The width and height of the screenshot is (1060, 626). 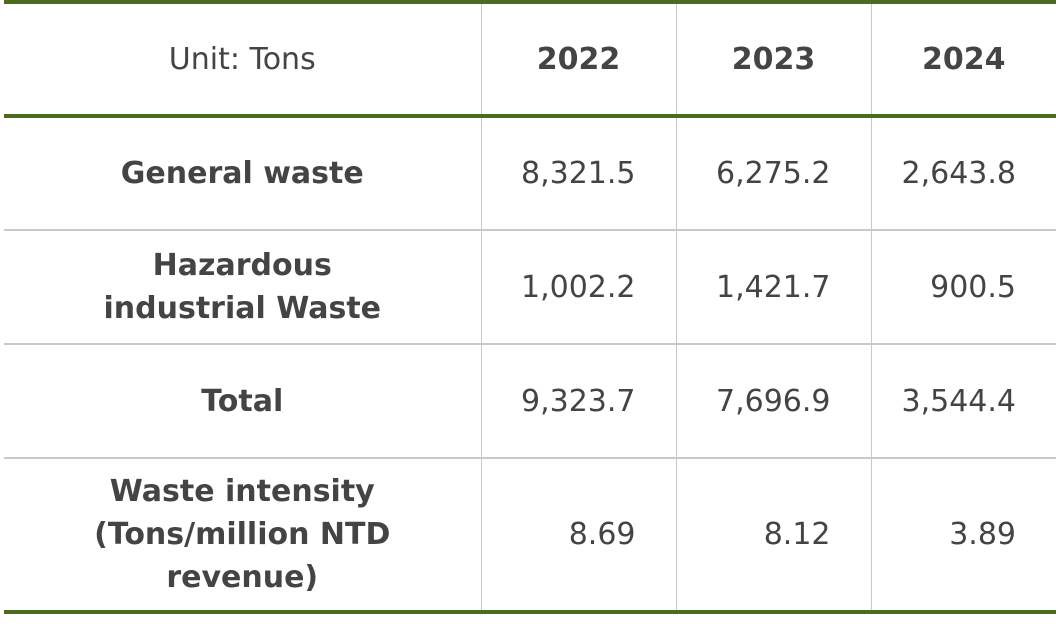 I want to click on cell-value: 8.12, so click(x=773, y=535).